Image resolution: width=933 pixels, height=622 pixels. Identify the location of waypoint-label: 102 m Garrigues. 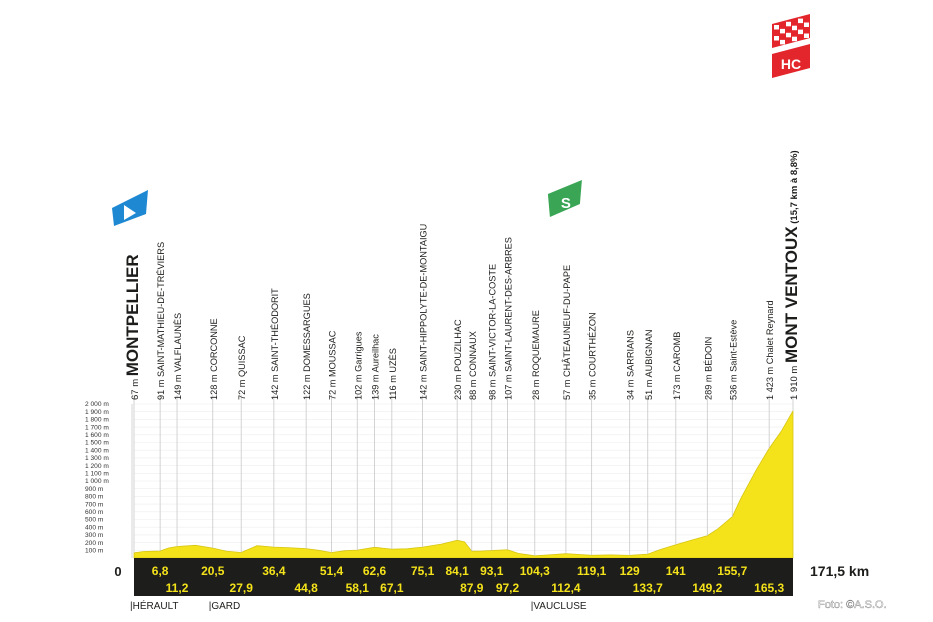
(358, 365).